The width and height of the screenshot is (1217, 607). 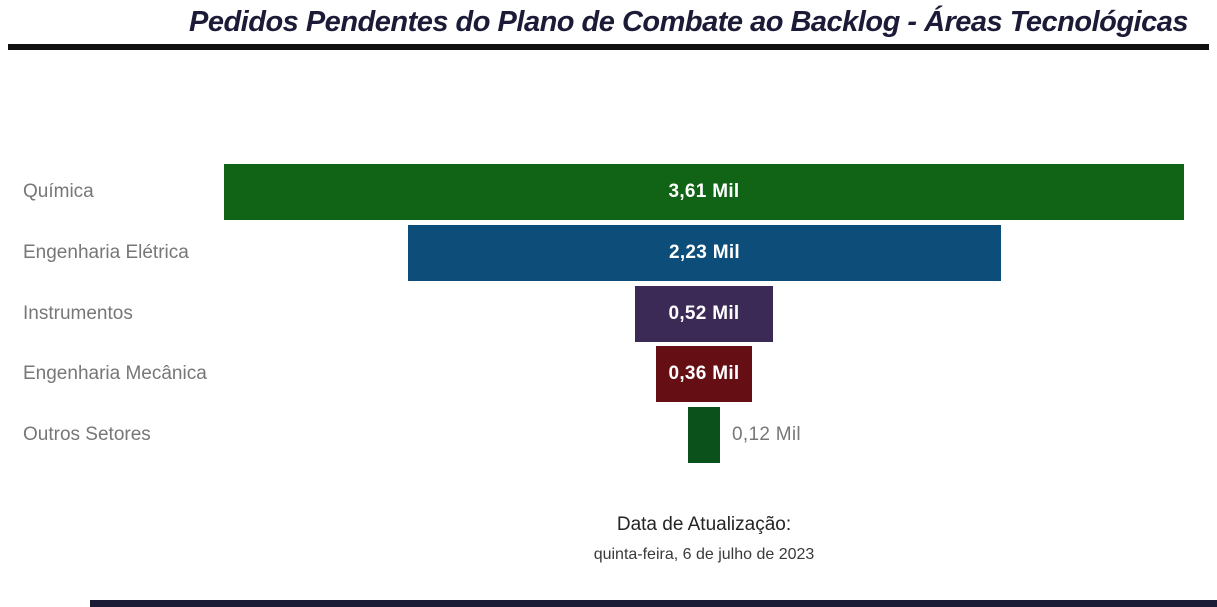 I want to click on bar-value-label: 3,61 Mil, so click(x=704, y=191).